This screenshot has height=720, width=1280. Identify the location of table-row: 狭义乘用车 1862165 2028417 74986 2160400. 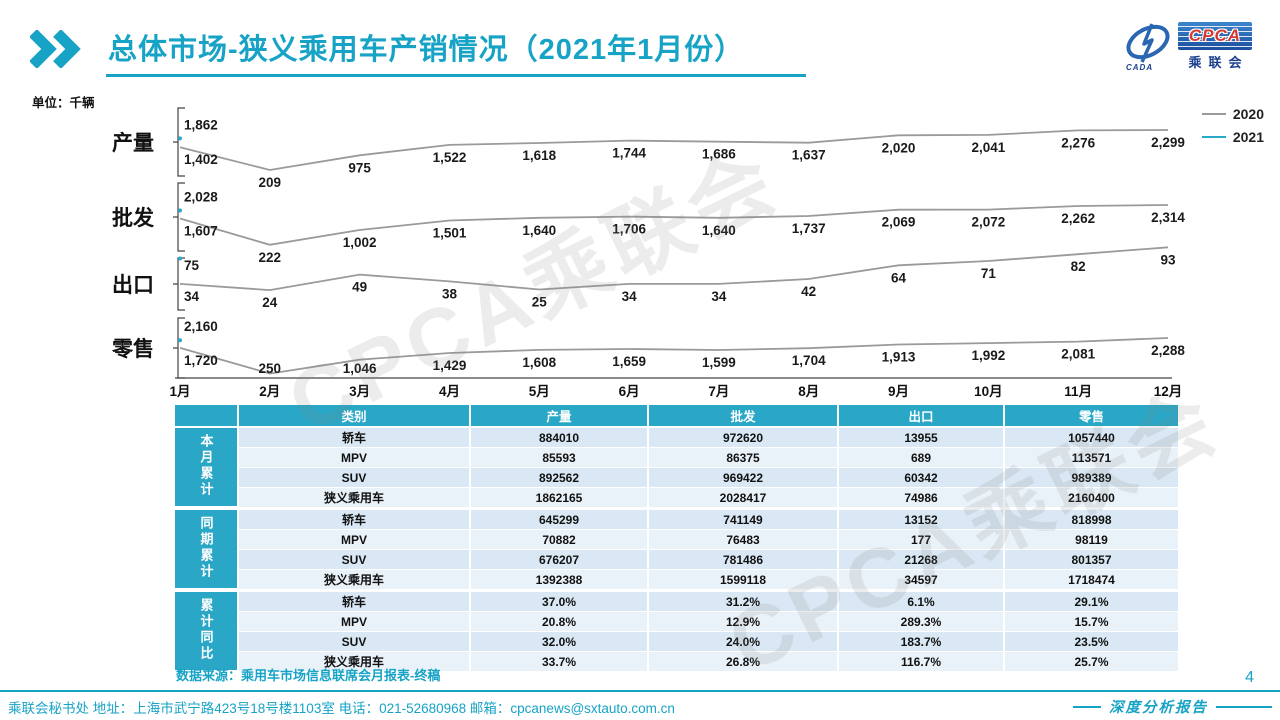
(677, 498).